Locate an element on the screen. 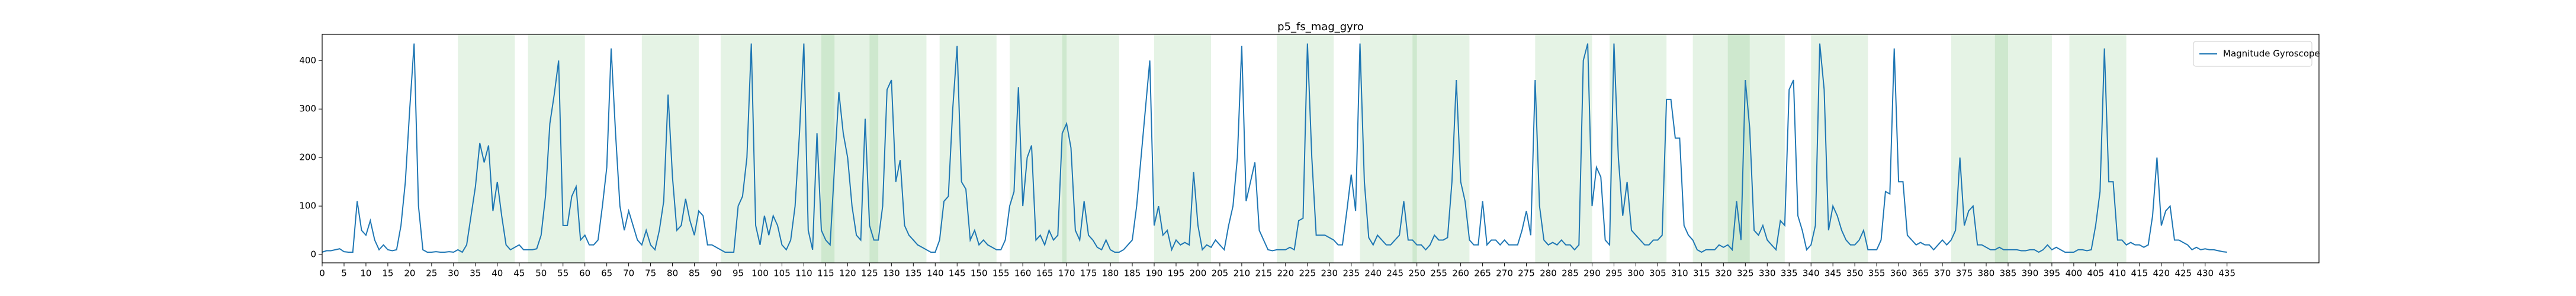 This screenshot has width=2576, height=296. x-tick-label: 110 is located at coordinates (803, 273).